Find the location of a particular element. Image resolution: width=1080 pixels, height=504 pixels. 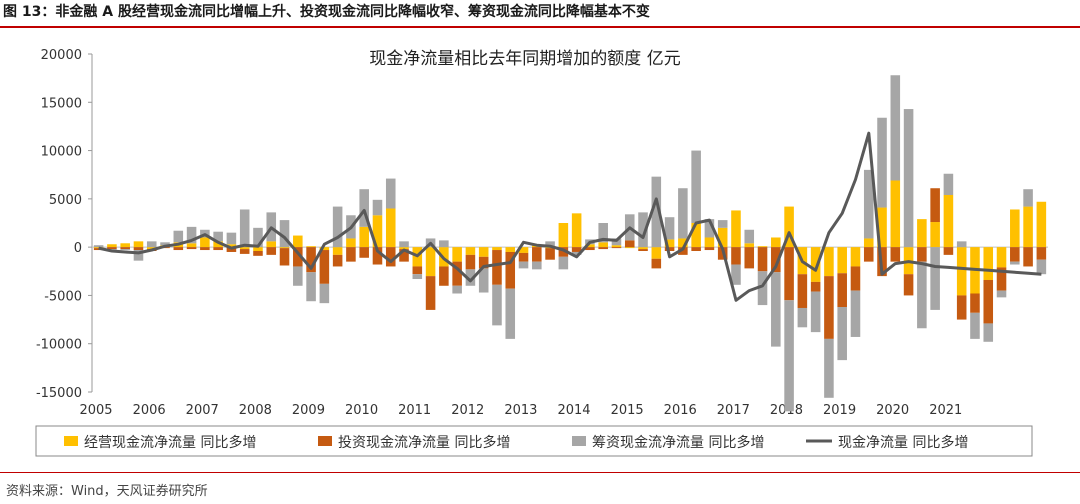

chart-title: 现金净流量相比去年同期增加的额度 亿元 is located at coordinates (524, 59).